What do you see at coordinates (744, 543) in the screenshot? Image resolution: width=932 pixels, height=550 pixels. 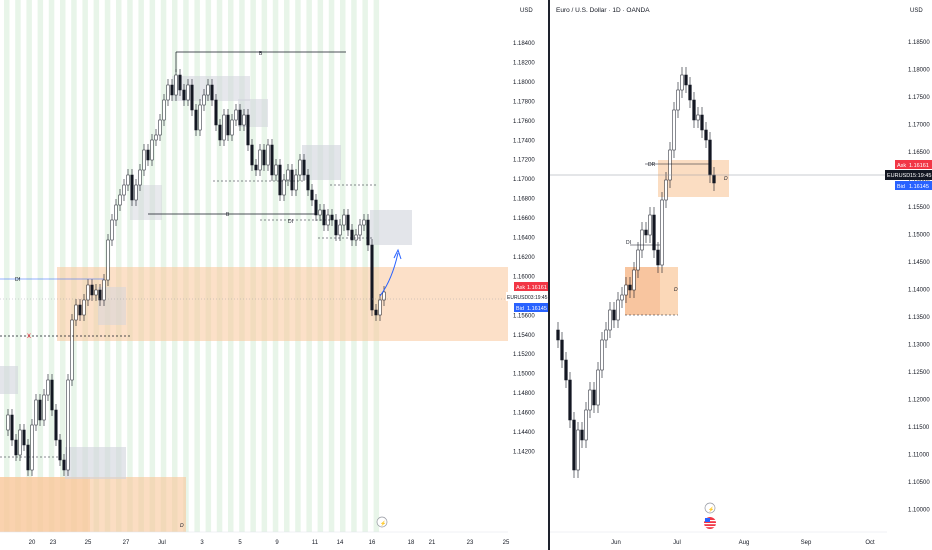 I see `time-tick-label: Aug` at bounding box center [744, 543].